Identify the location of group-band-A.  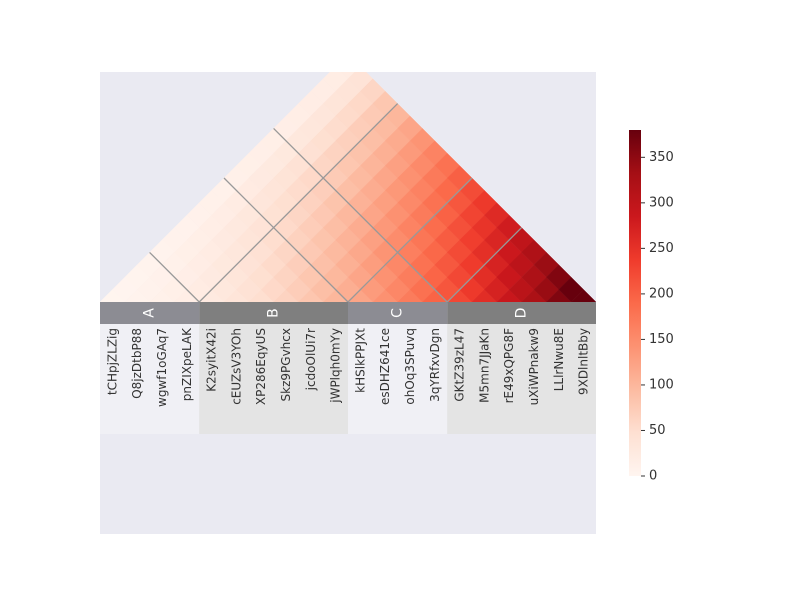
(150, 313).